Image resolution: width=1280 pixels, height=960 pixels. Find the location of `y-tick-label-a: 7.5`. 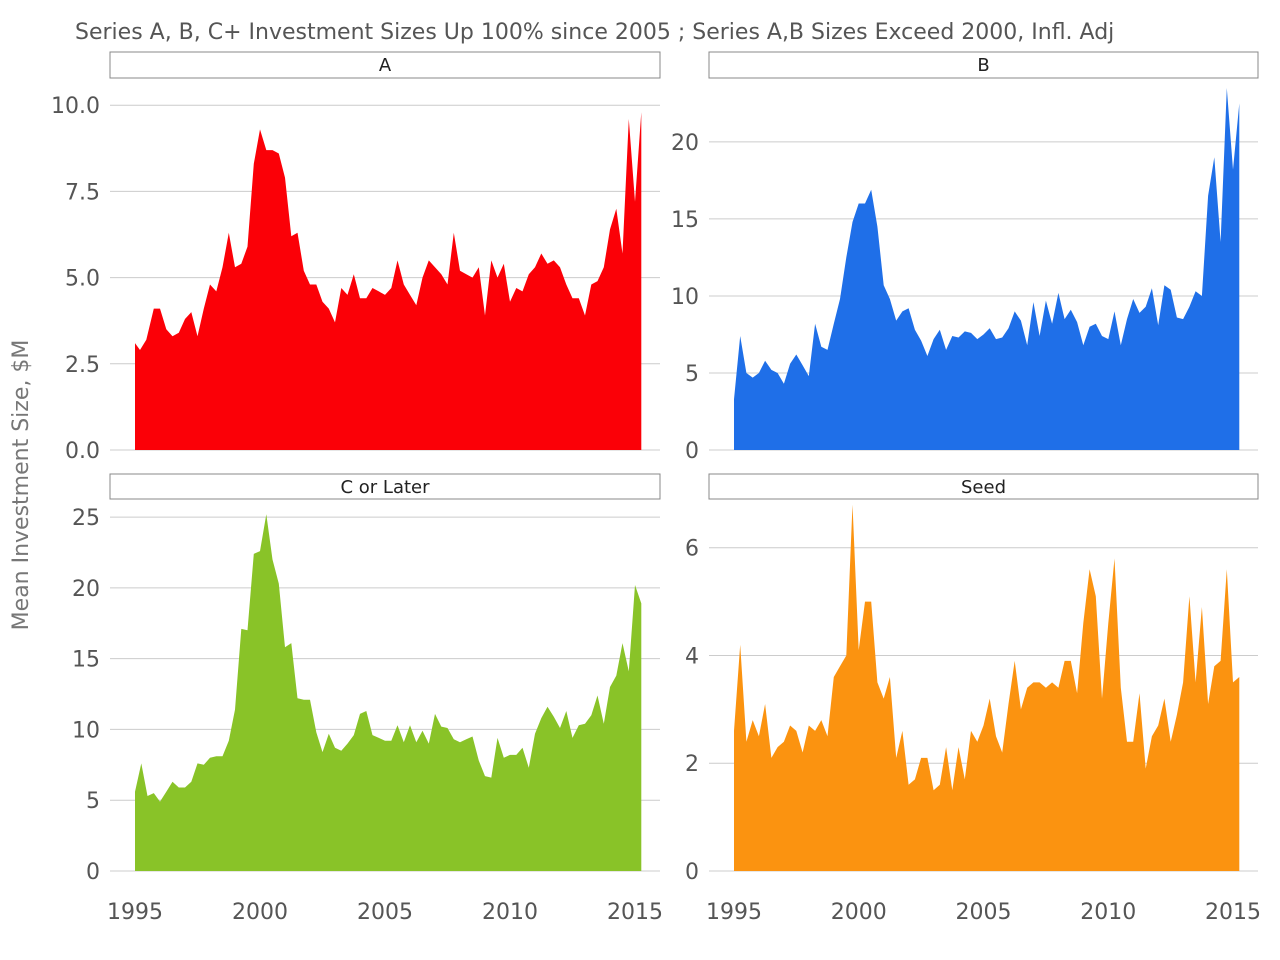

y-tick-label-a: 7.5 is located at coordinates (82, 192).